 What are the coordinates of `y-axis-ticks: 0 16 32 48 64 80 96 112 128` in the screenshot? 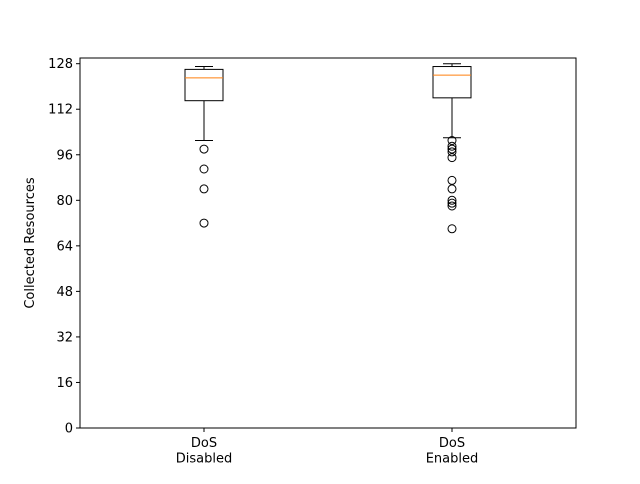 It's located at (64, 247).